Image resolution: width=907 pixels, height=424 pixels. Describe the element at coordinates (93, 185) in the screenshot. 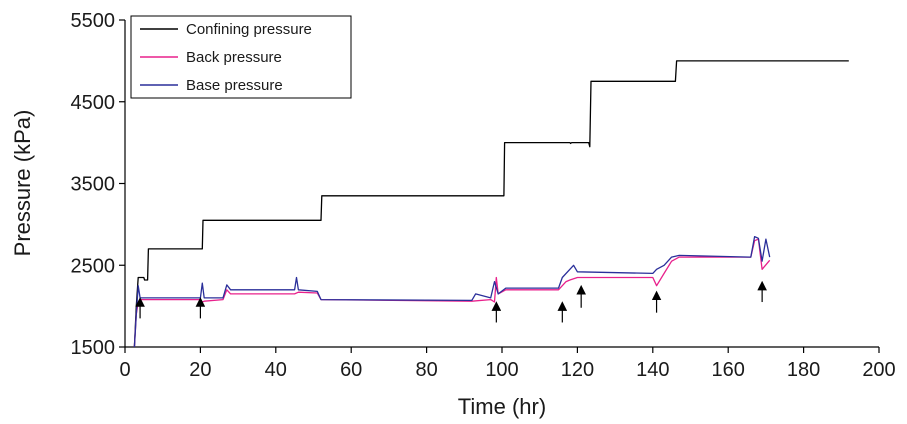

I see `y-tick-label: 3500` at that location.